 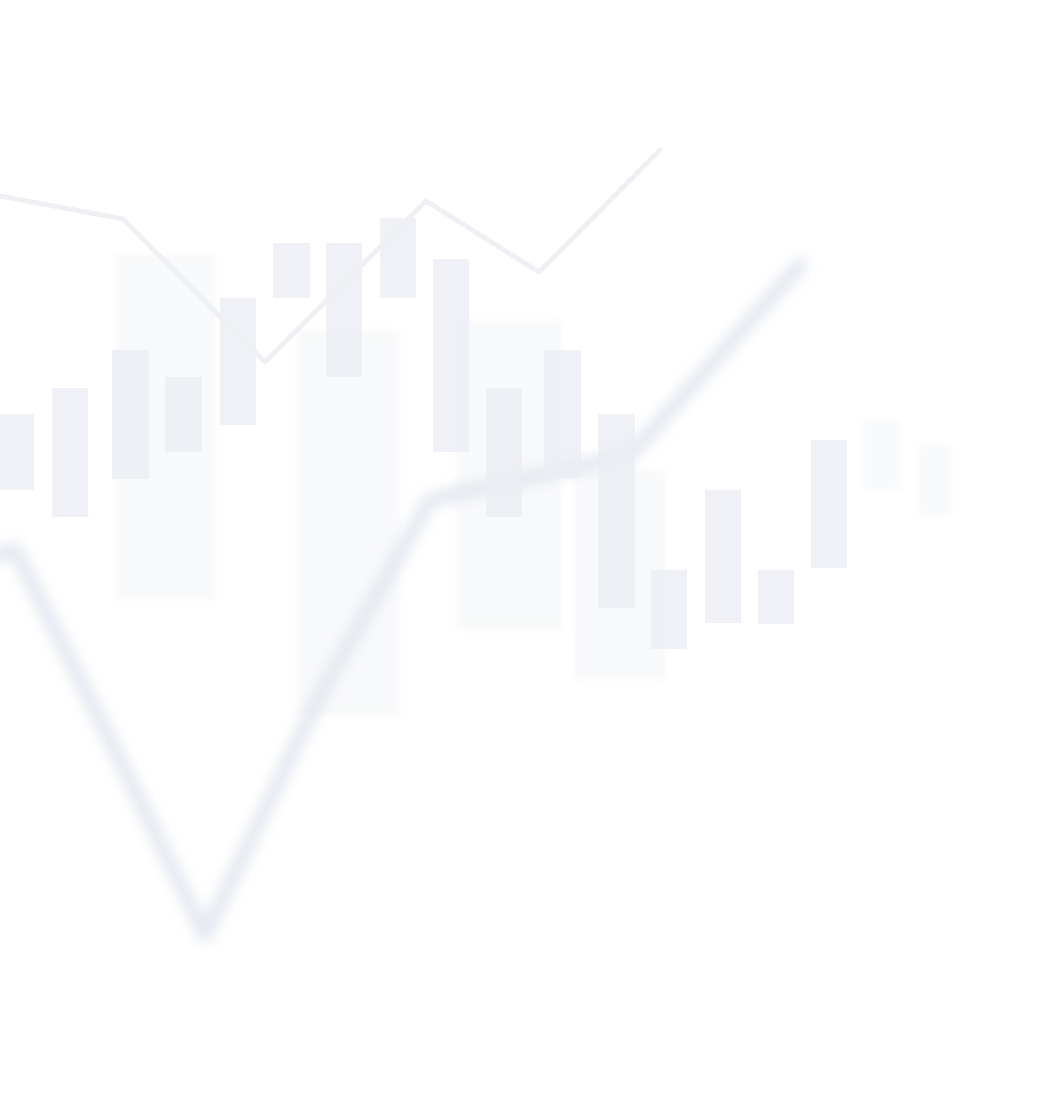 I want to click on sharp-trend-line-path, so click(x=331, y=256).